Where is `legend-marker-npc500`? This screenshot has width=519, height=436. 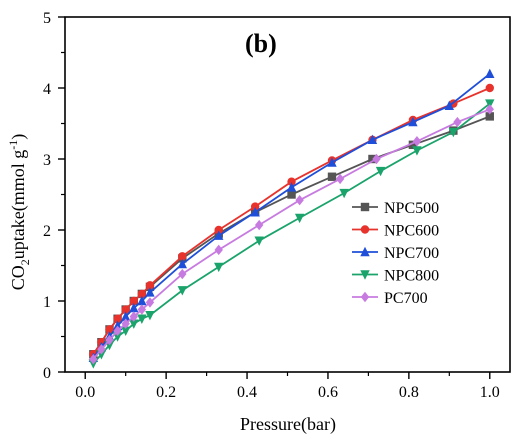 legend-marker-npc500 is located at coordinates (365, 207).